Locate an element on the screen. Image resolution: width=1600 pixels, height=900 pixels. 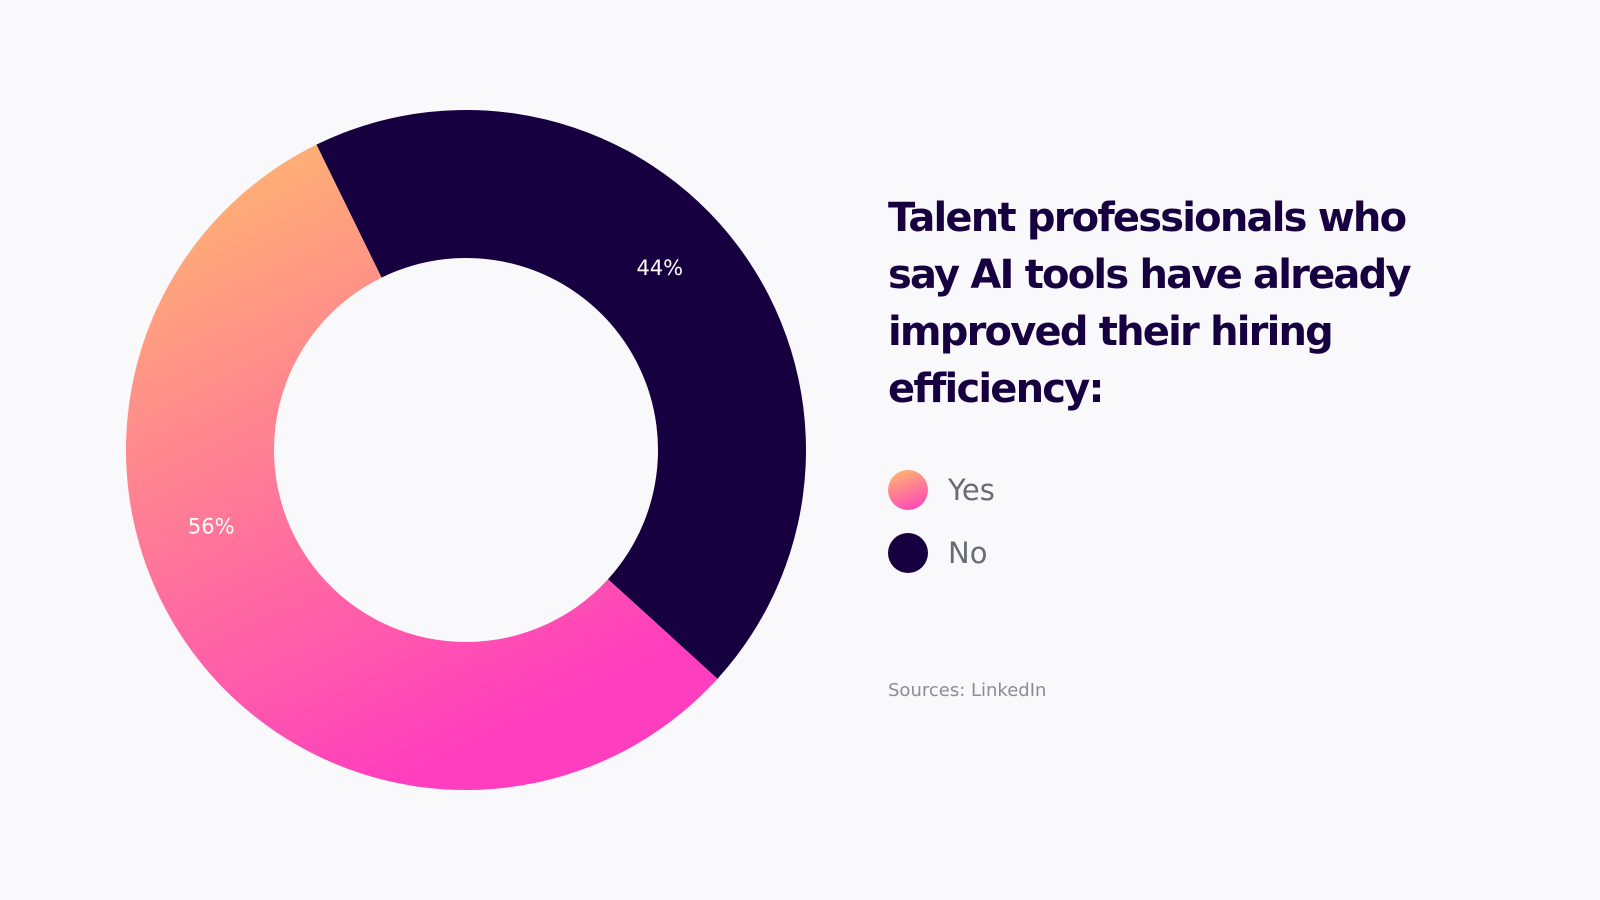
legend-swatch-yes is located at coordinates (908, 490).